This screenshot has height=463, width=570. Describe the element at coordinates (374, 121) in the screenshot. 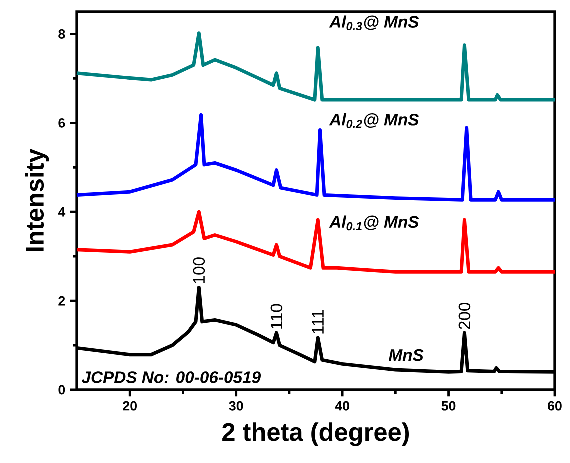

I see `series-label: Al$_{0.2}$@ MnS` at that location.